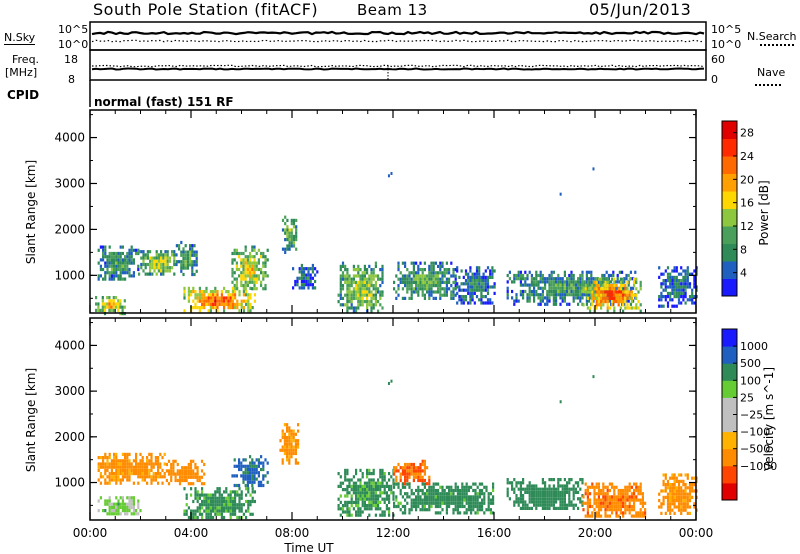  What do you see at coordinates (21, 72) in the screenshot?
I see `freq-label-unit: [MHz]` at bounding box center [21, 72].